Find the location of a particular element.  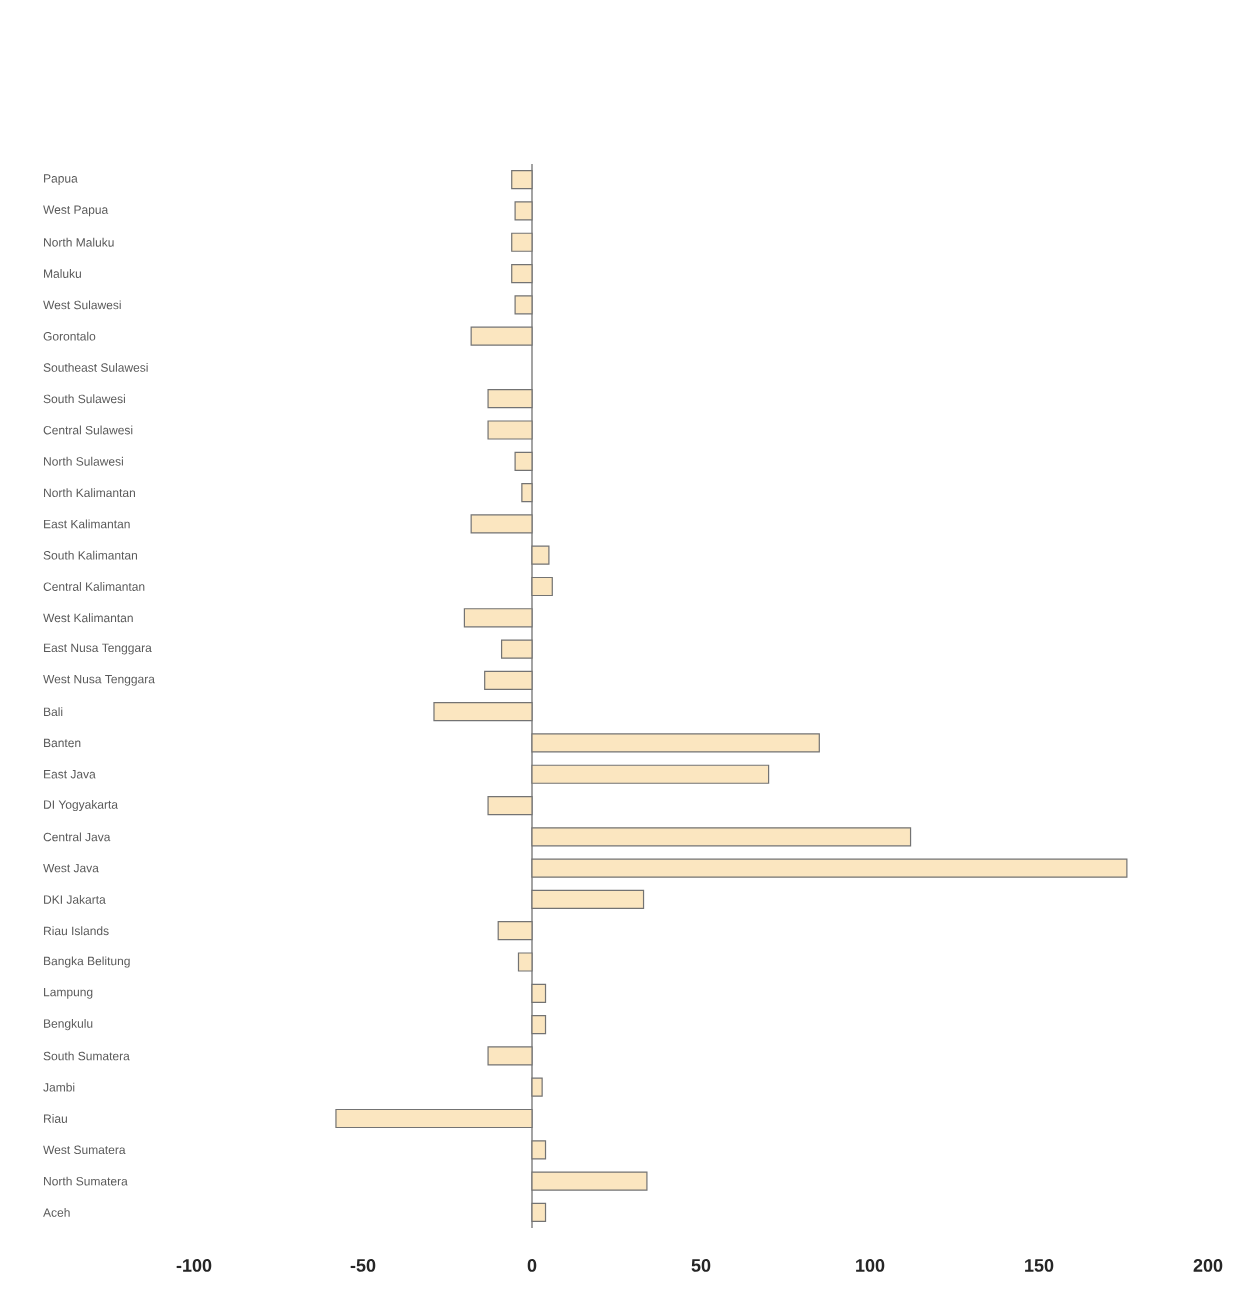

x-tick-label: 0 is located at coordinates (532, 1265).